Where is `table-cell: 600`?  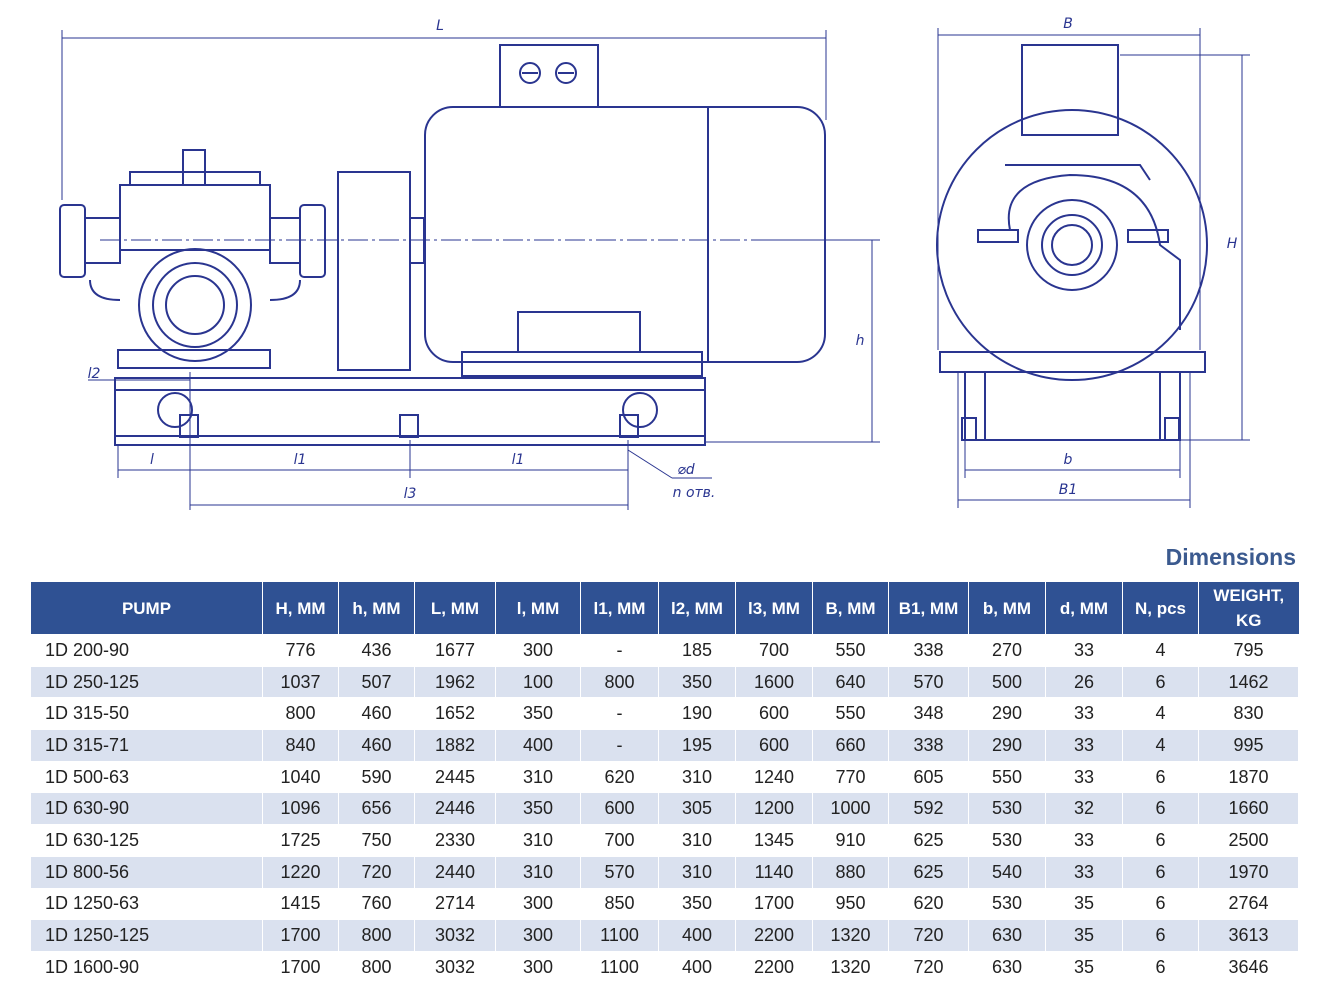 table-cell: 600 is located at coordinates (619, 809).